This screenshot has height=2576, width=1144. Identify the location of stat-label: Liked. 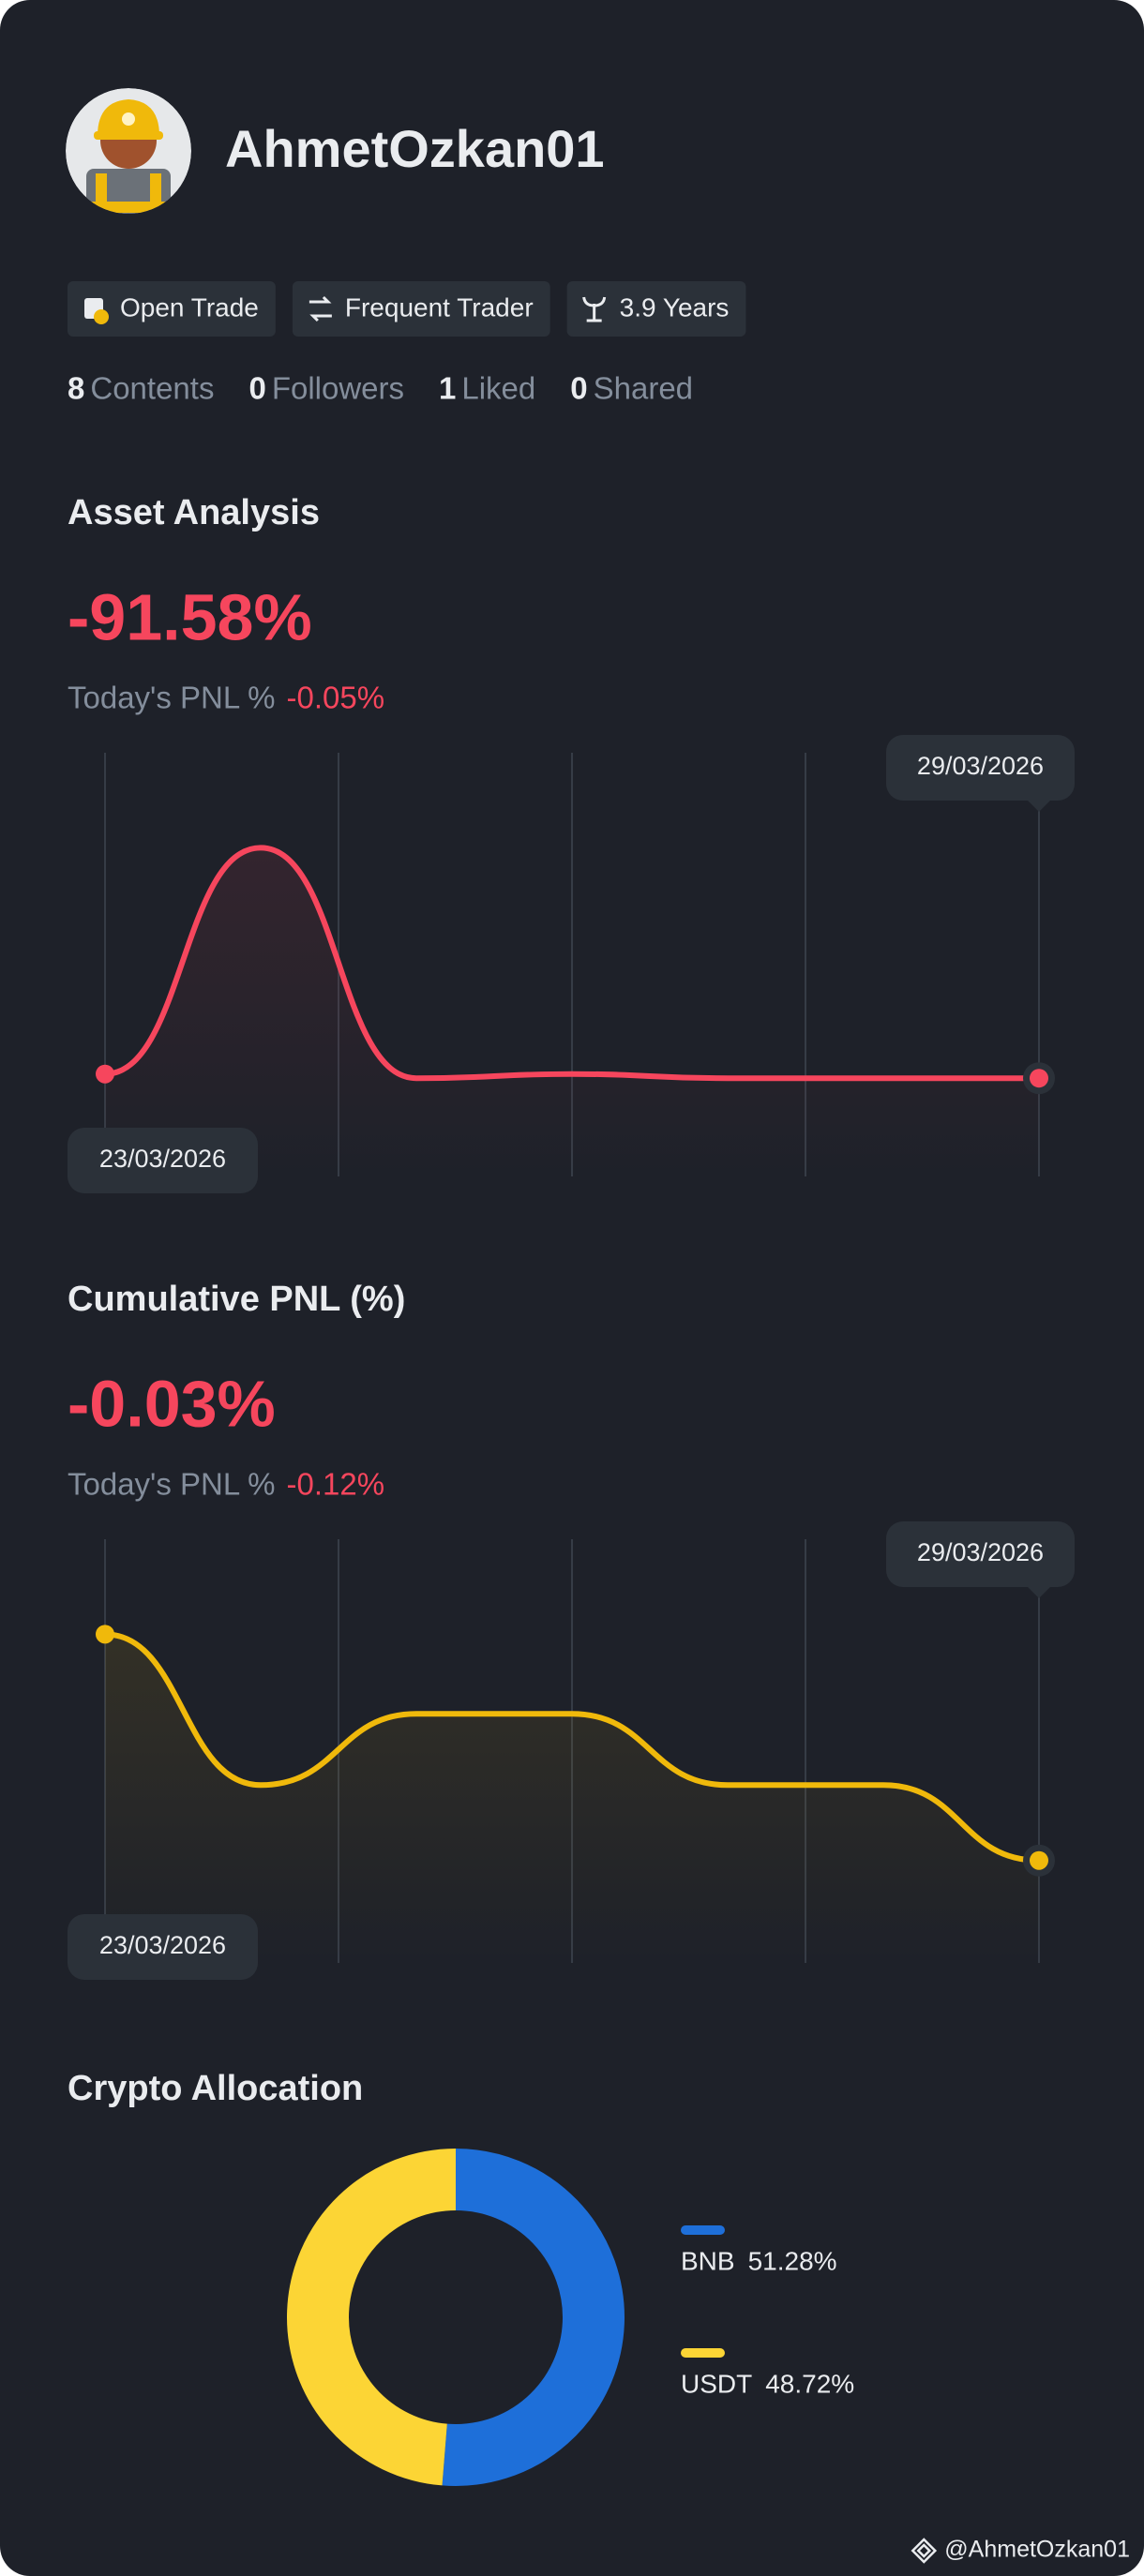
(498, 389).